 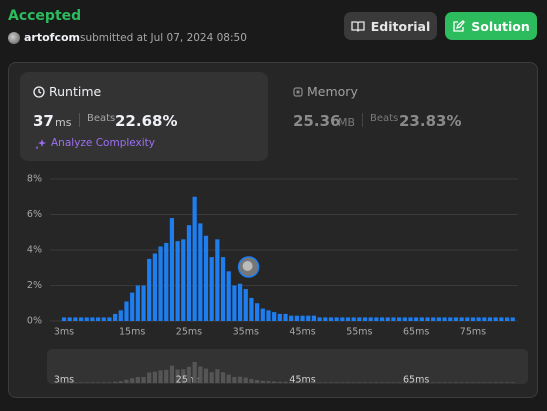 What do you see at coordinates (34, 179) in the screenshot?
I see `y-tick-label: 8%` at bounding box center [34, 179].